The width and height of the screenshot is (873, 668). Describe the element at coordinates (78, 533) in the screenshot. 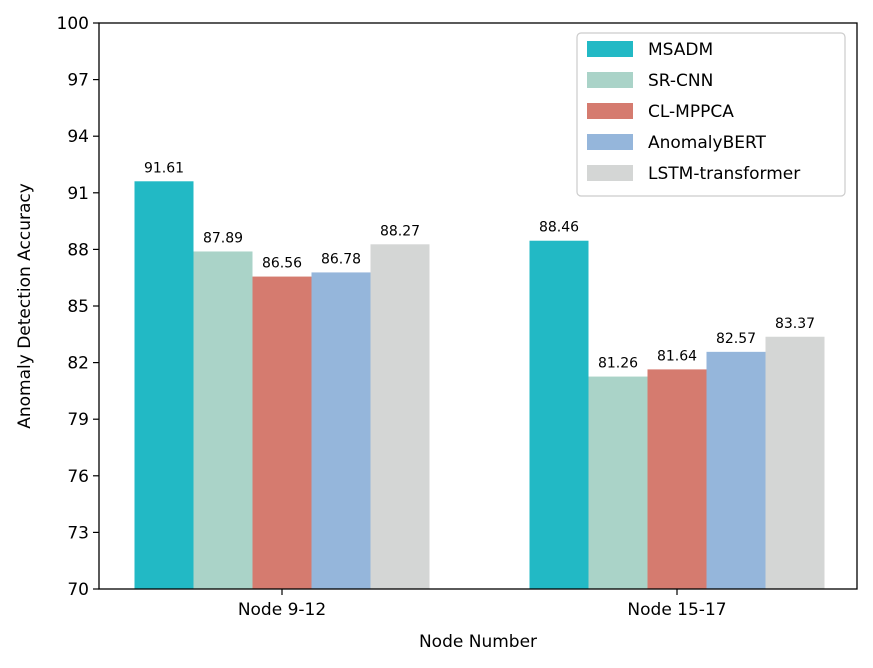

I see `y-tick-label: 73` at that location.